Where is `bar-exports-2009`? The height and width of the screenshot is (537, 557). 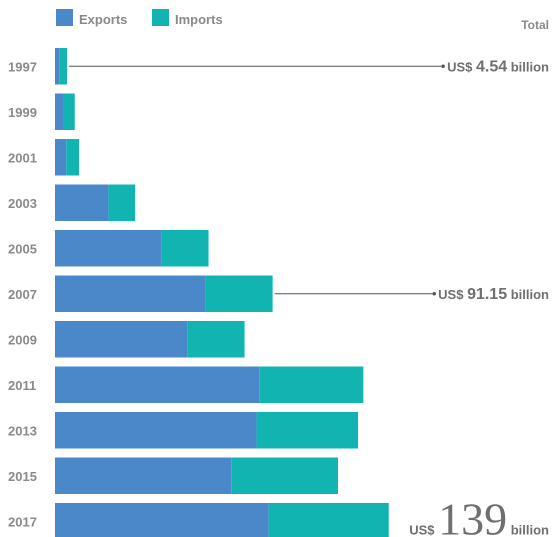 bar-exports-2009 is located at coordinates (121, 339).